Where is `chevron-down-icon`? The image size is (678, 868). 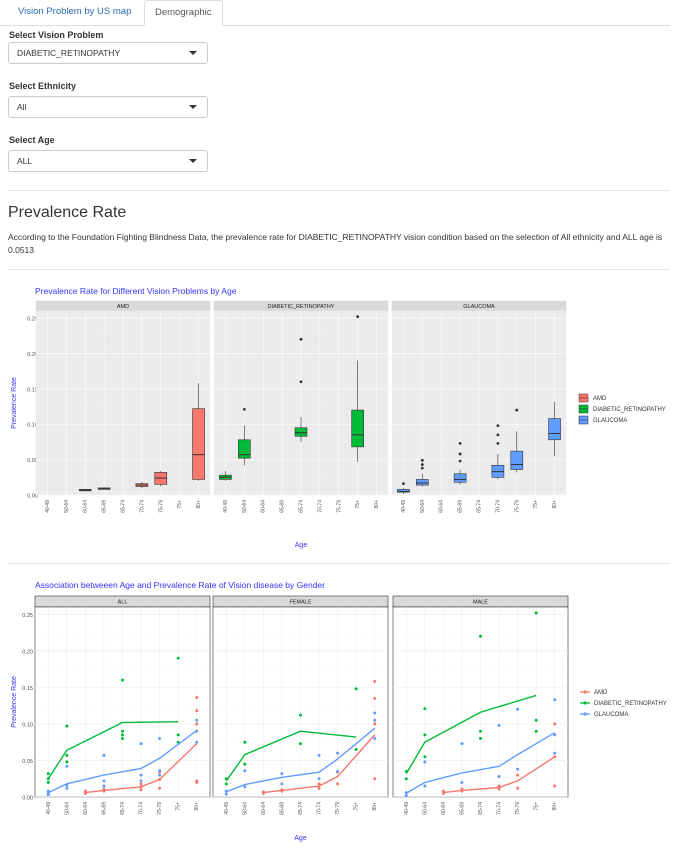 chevron-down-icon is located at coordinates (193, 53).